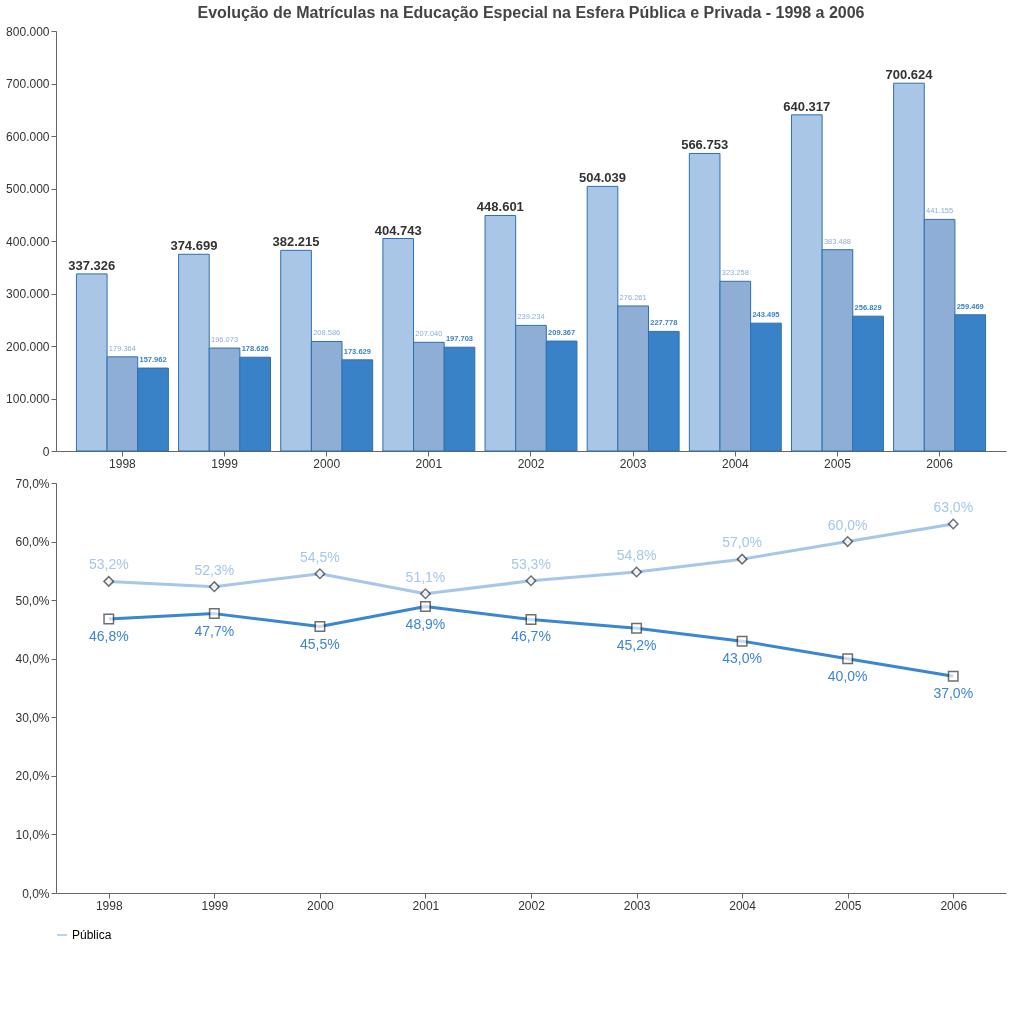 This screenshot has width=1030, height=1016. What do you see at coordinates (92, 935) in the screenshot?
I see `legend-label: Pública` at bounding box center [92, 935].